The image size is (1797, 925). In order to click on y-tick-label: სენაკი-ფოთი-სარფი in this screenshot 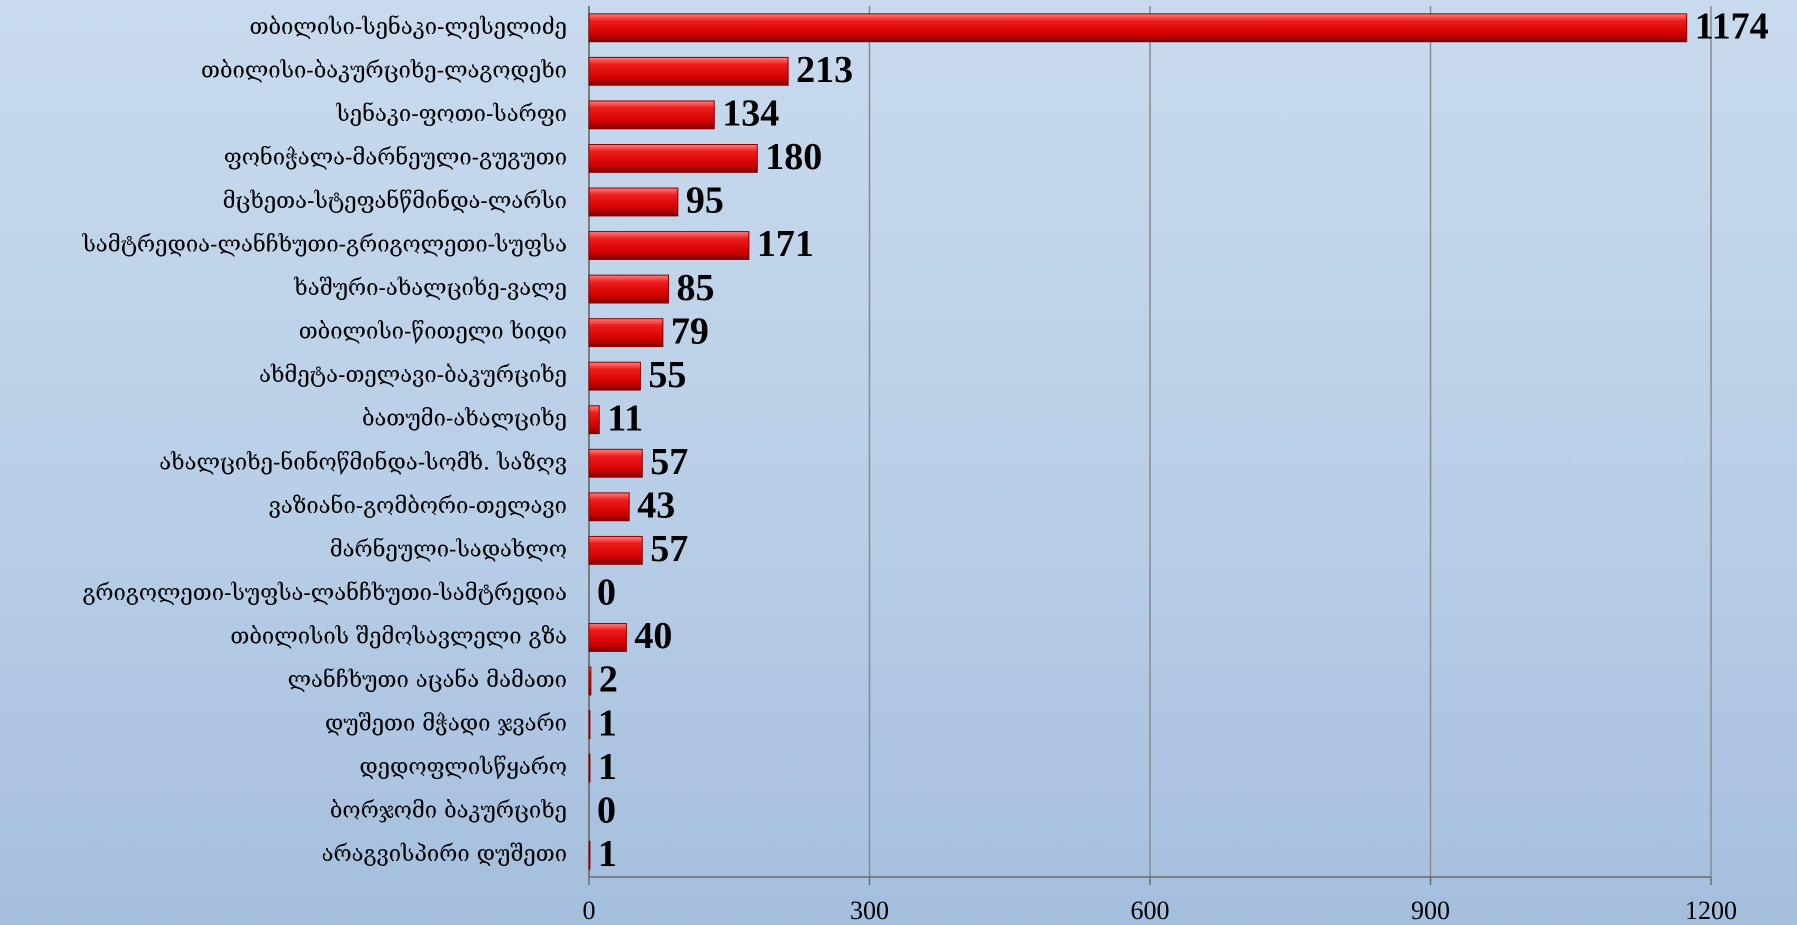, I will do `click(451, 114)`.